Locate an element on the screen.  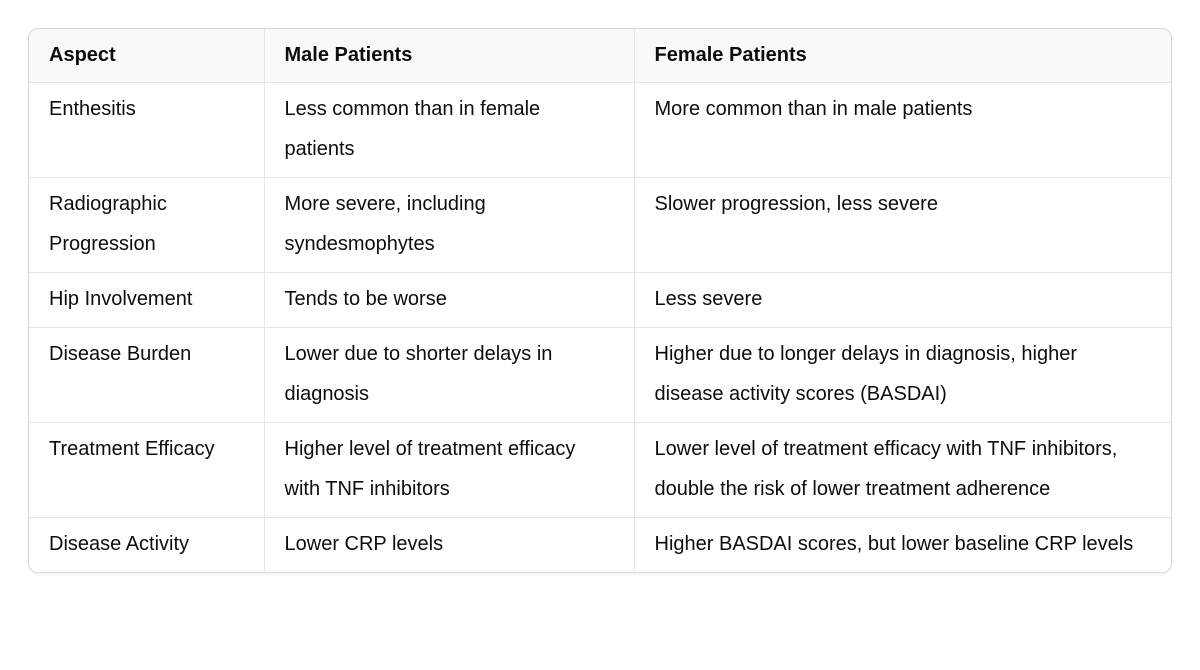
cell-female: More common than in male patients is located at coordinates (902, 130).